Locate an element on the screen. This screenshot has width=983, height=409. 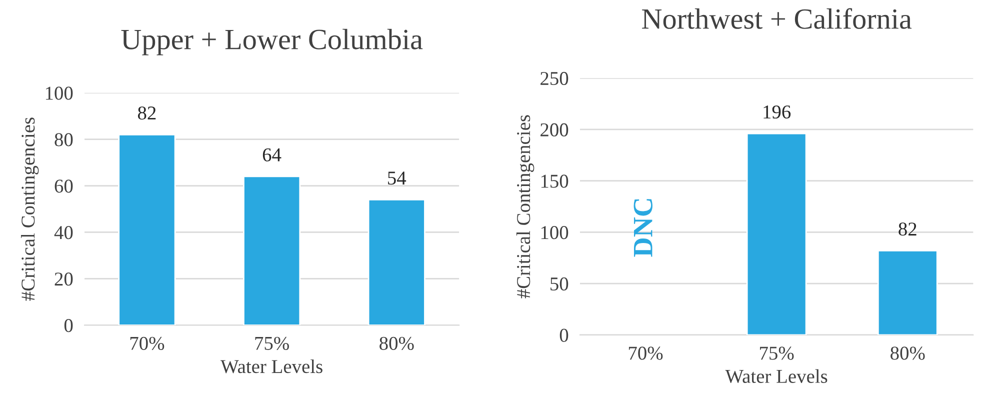
data-label: 196 is located at coordinates (777, 112).